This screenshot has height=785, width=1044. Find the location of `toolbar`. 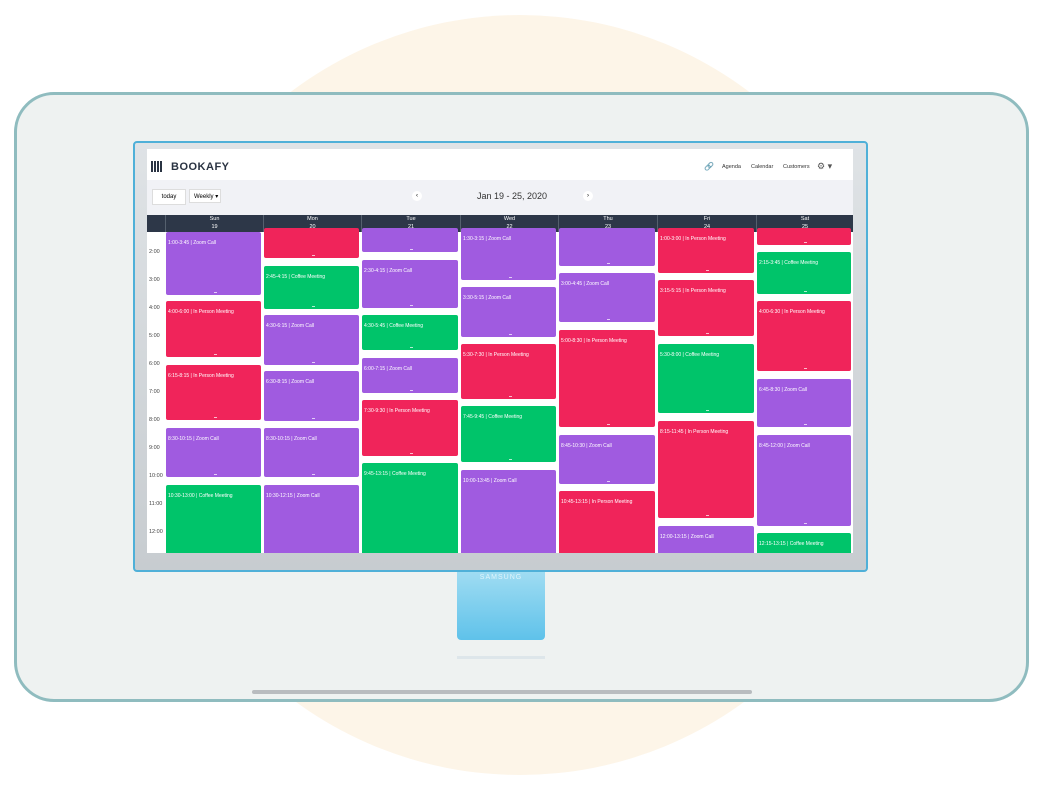

toolbar is located at coordinates (500, 197).